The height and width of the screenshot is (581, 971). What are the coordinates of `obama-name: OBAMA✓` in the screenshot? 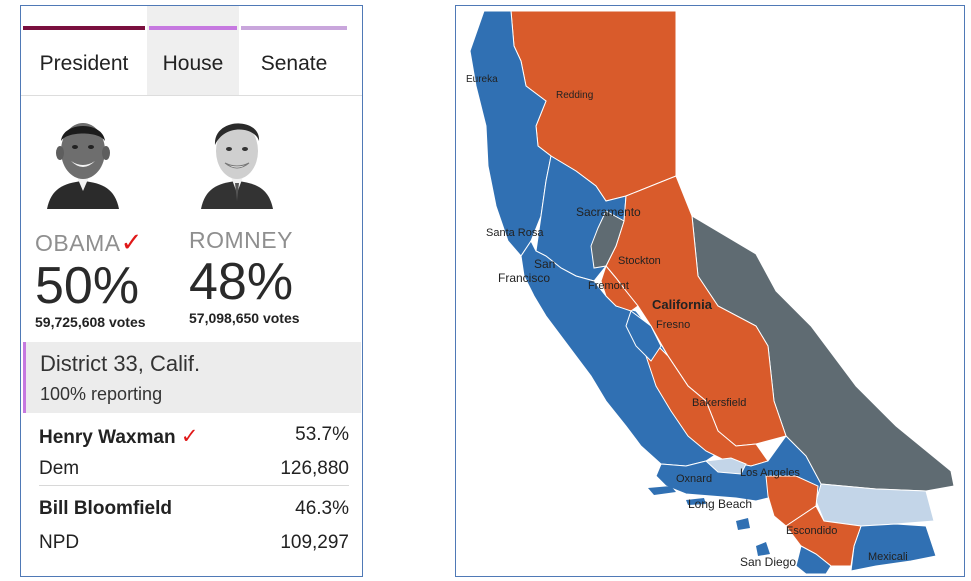 It's located at (110, 242).